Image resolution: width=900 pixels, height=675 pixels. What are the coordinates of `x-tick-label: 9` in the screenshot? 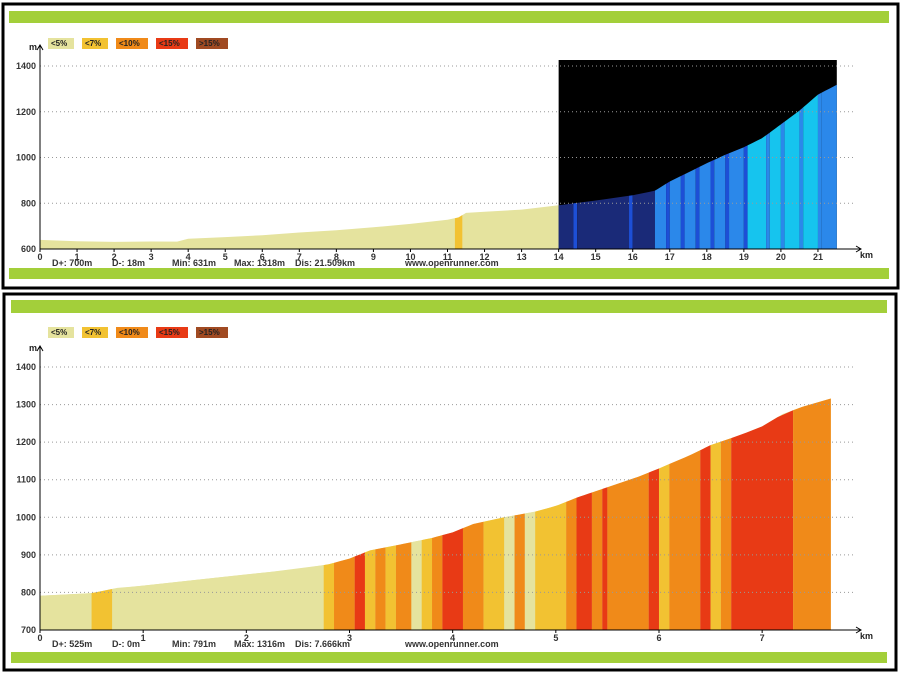 It's located at (373, 257).